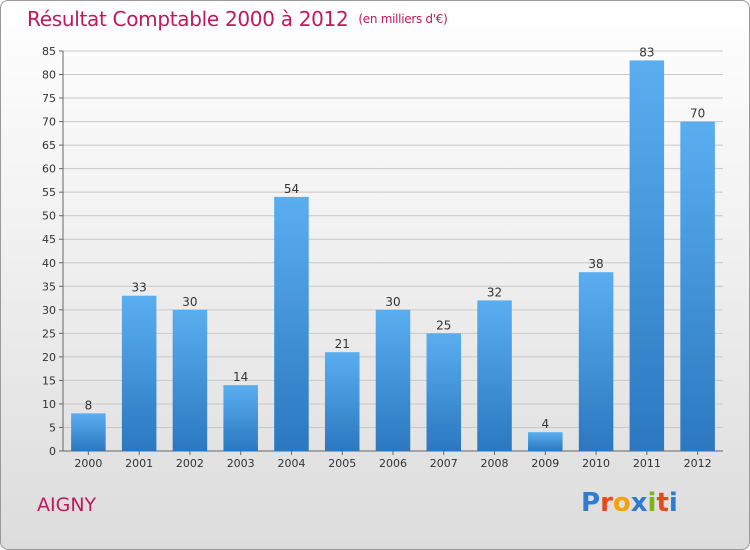  I want to click on data-label: 38, so click(595, 264).